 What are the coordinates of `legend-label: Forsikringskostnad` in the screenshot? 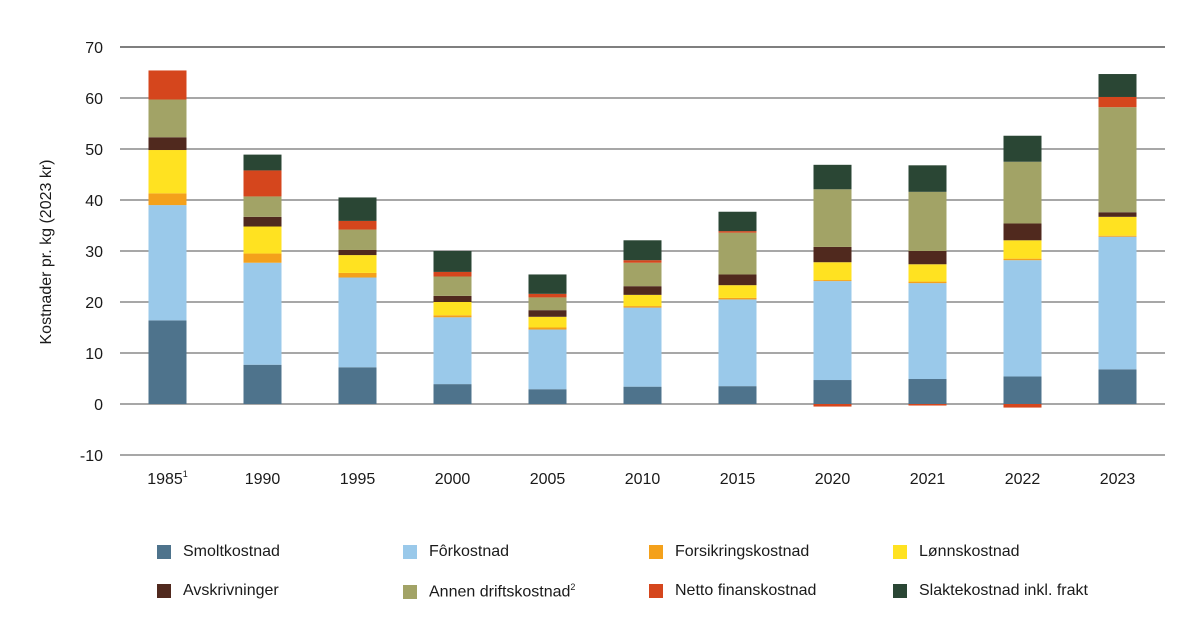 It's located at (742, 551).